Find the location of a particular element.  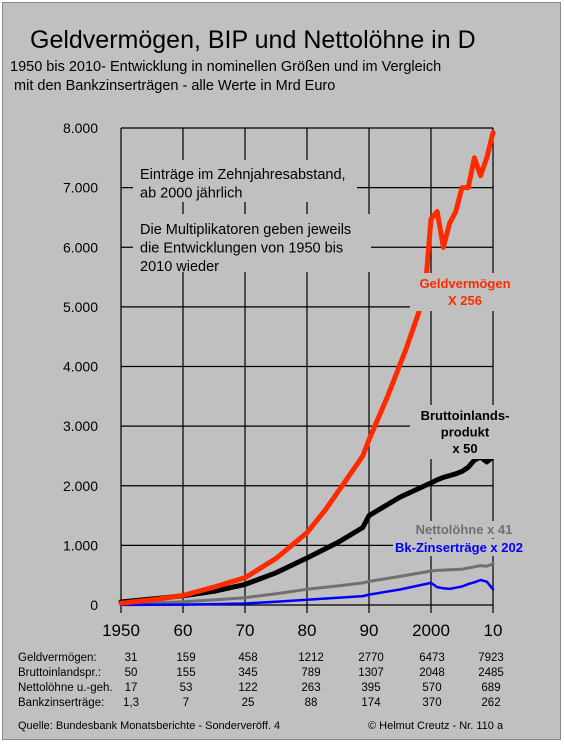

table-cell: 689 is located at coordinates (490, 688).